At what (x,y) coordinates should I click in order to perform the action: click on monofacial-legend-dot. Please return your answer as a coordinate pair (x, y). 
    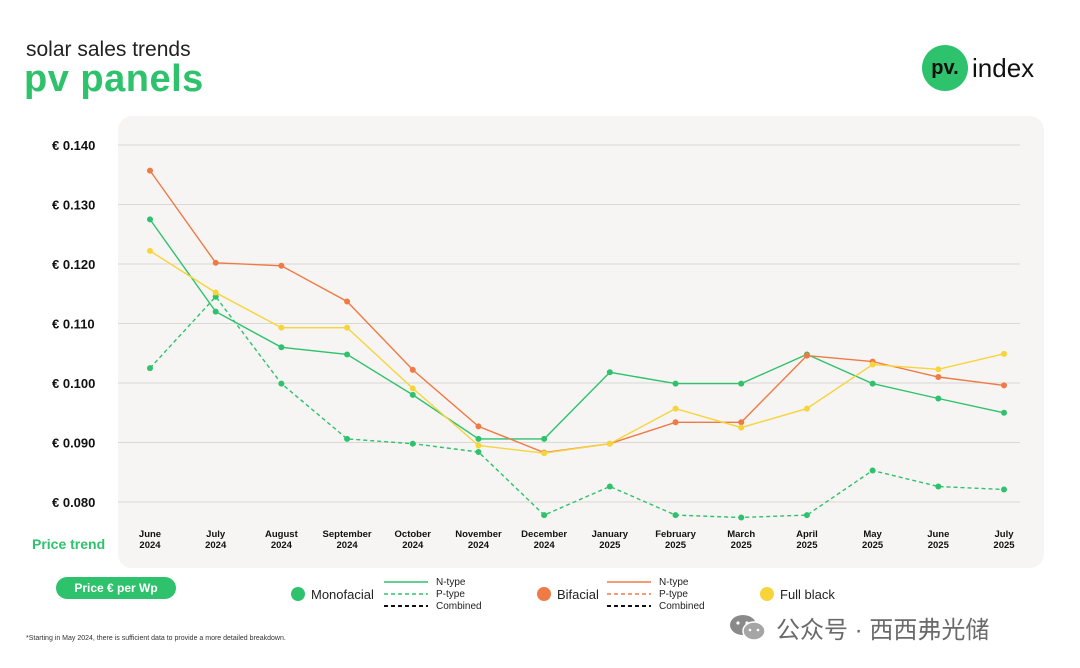
    Looking at the image, I should click on (298, 594).